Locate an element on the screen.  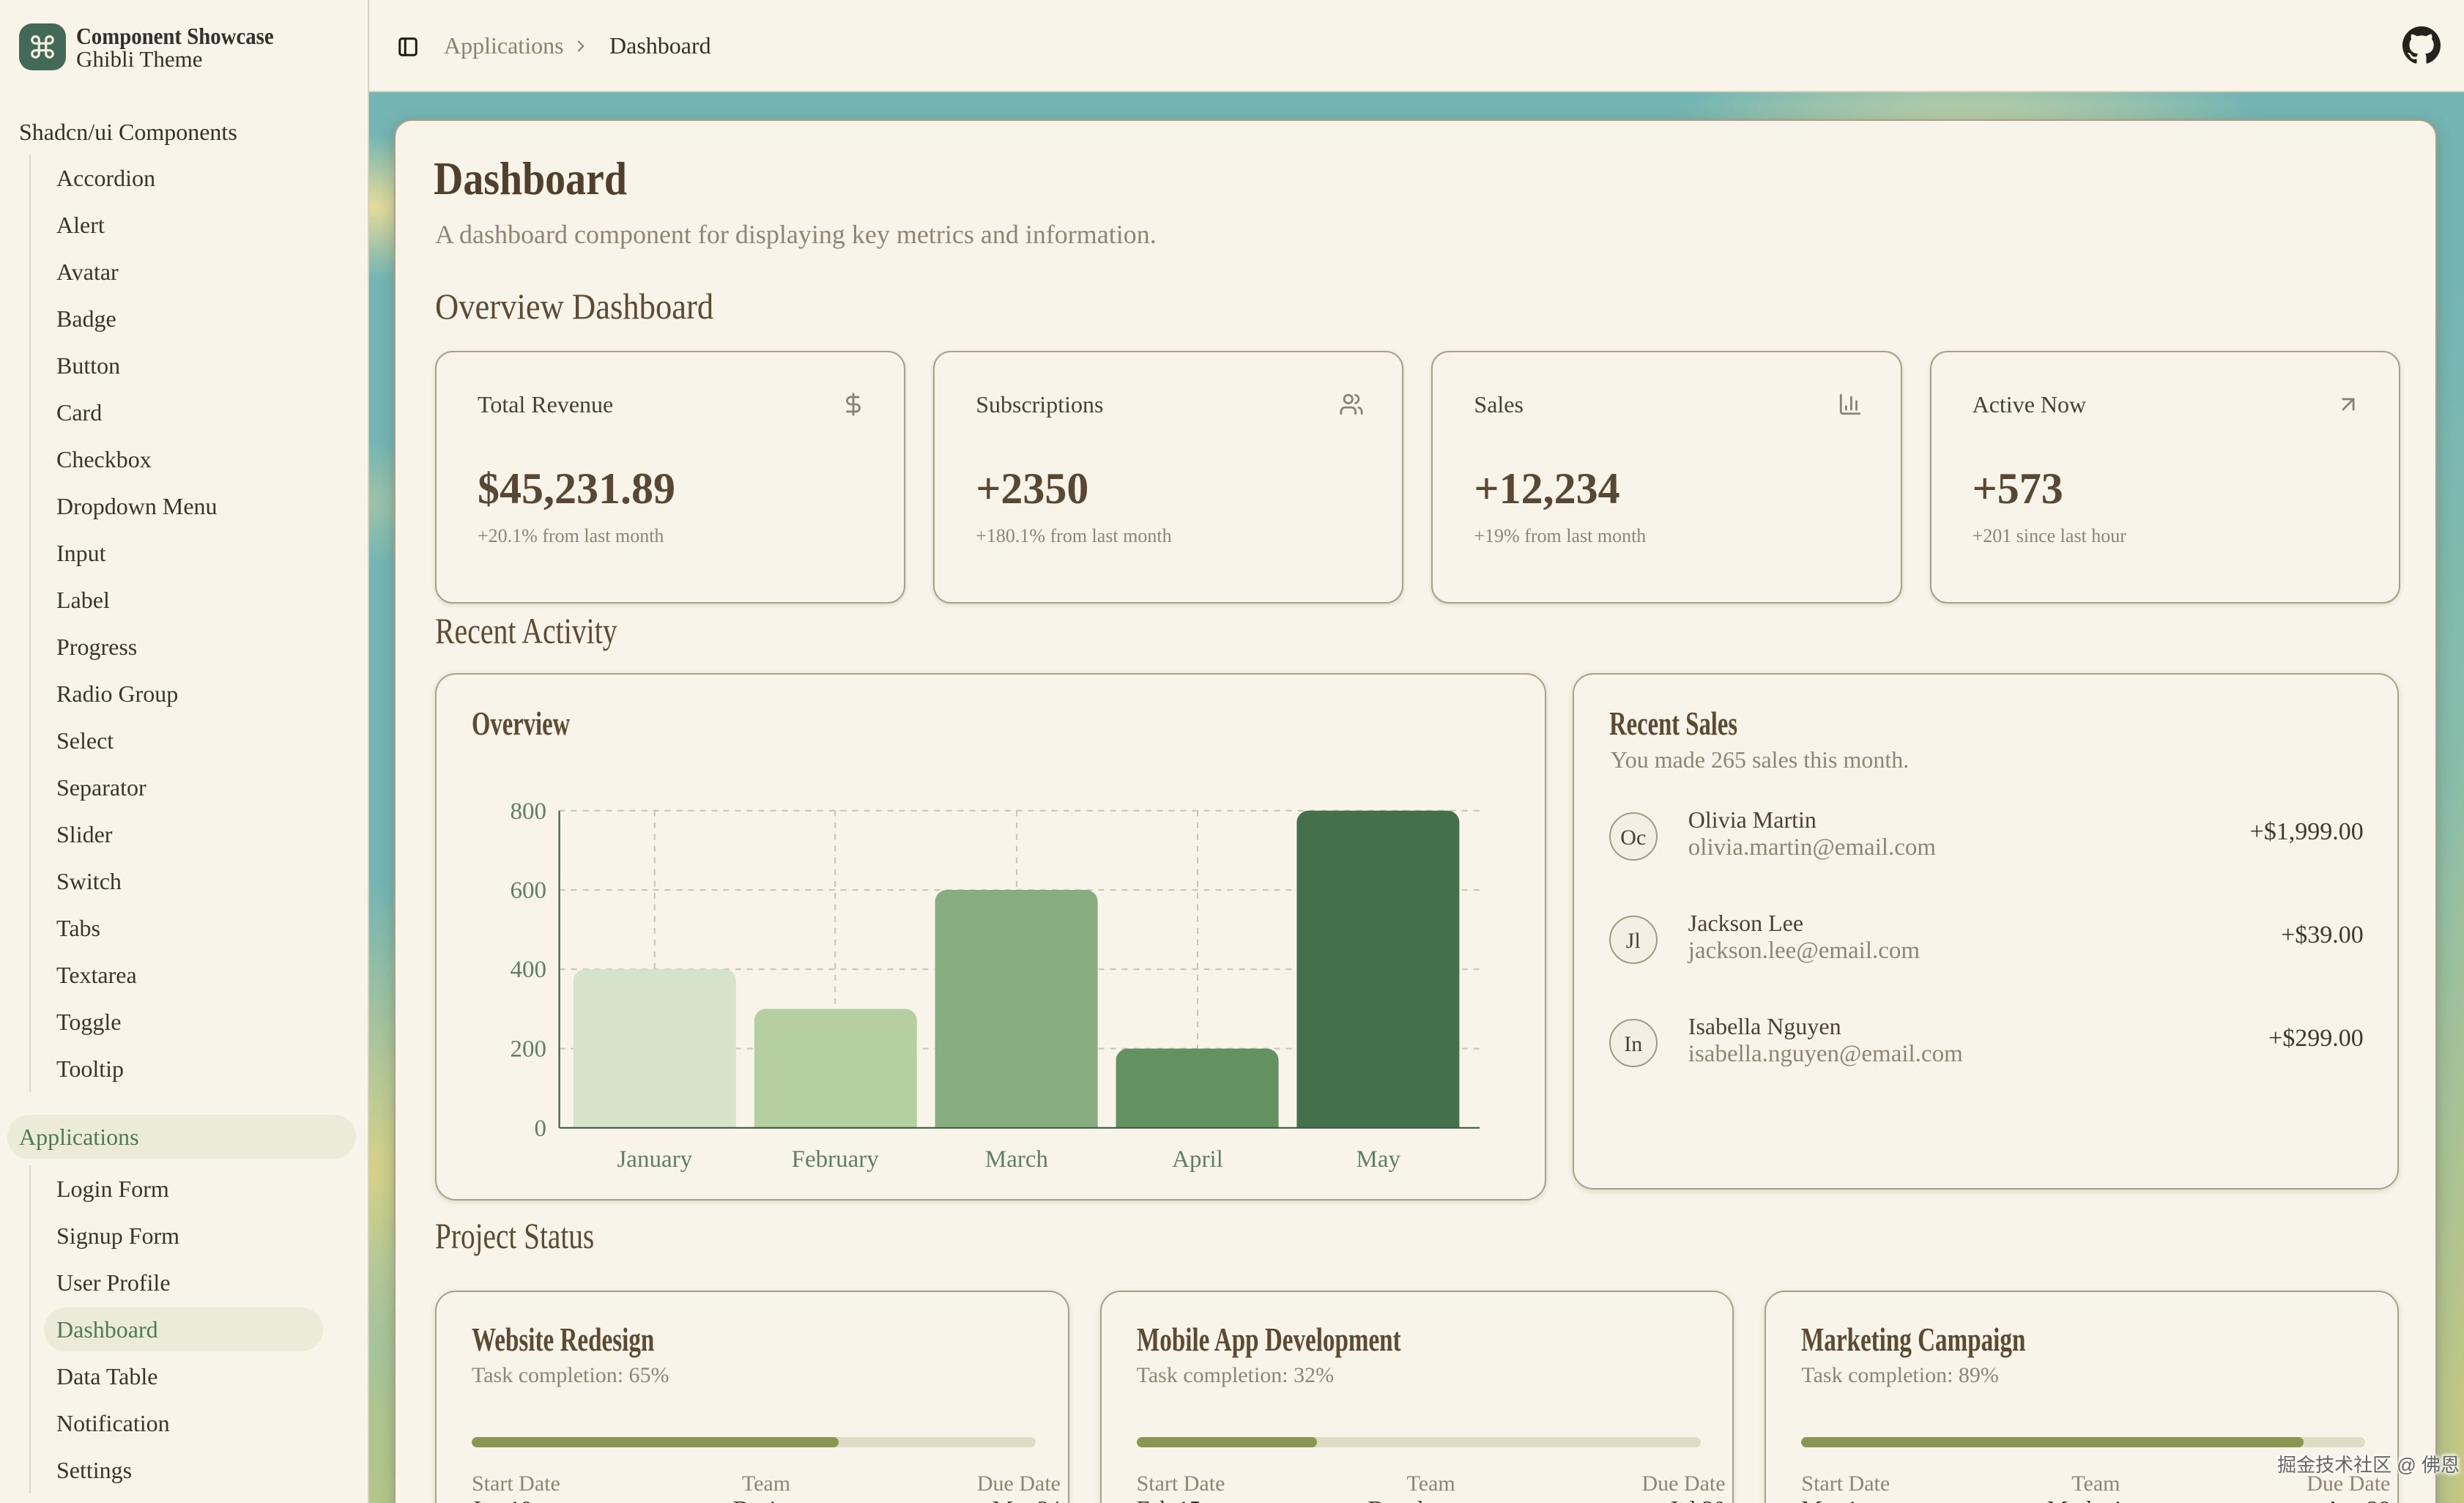
svg-text: May is located at coordinates (1379, 1159).